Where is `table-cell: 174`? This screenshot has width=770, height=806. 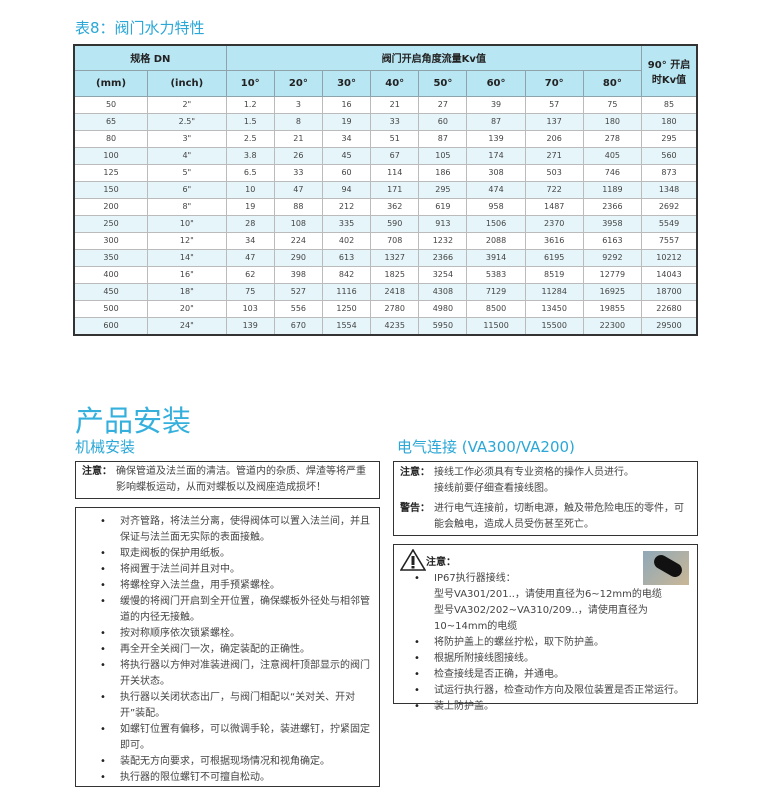
table-cell: 174 is located at coordinates (496, 155).